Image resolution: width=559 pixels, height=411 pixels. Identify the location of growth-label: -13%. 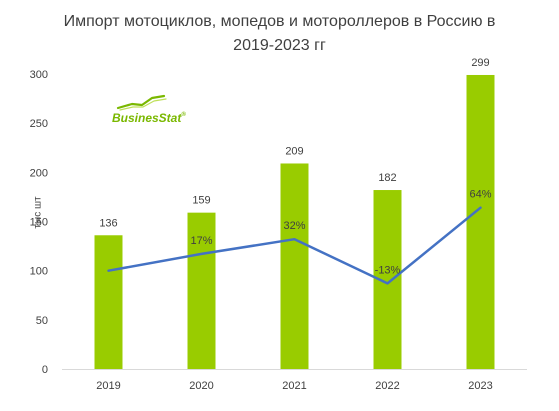
(388, 270).